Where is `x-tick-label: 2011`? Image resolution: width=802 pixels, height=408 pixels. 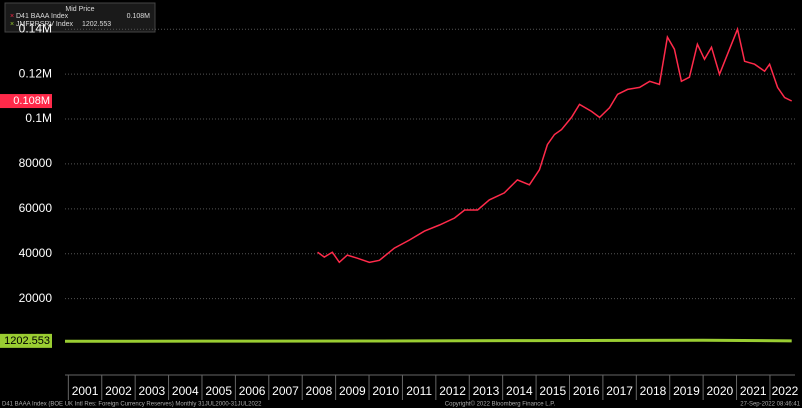
x-tick-label: 2011 is located at coordinates (419, 391).